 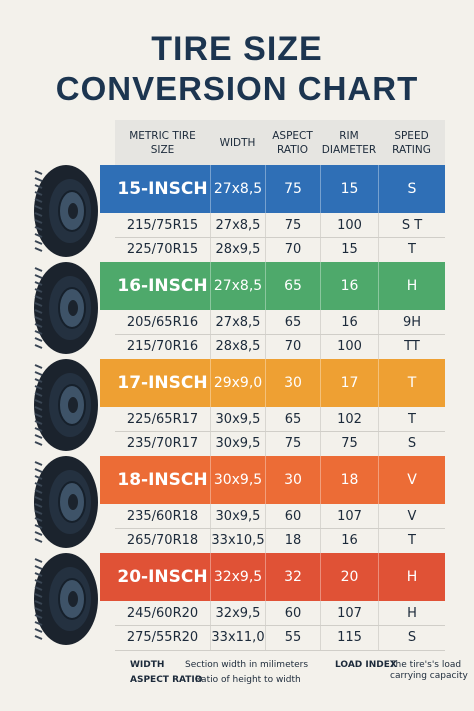 What do you see at coordinates (411, 613) in the screenshot?
I see `table-cell: H` at bounding box center [411, 613].